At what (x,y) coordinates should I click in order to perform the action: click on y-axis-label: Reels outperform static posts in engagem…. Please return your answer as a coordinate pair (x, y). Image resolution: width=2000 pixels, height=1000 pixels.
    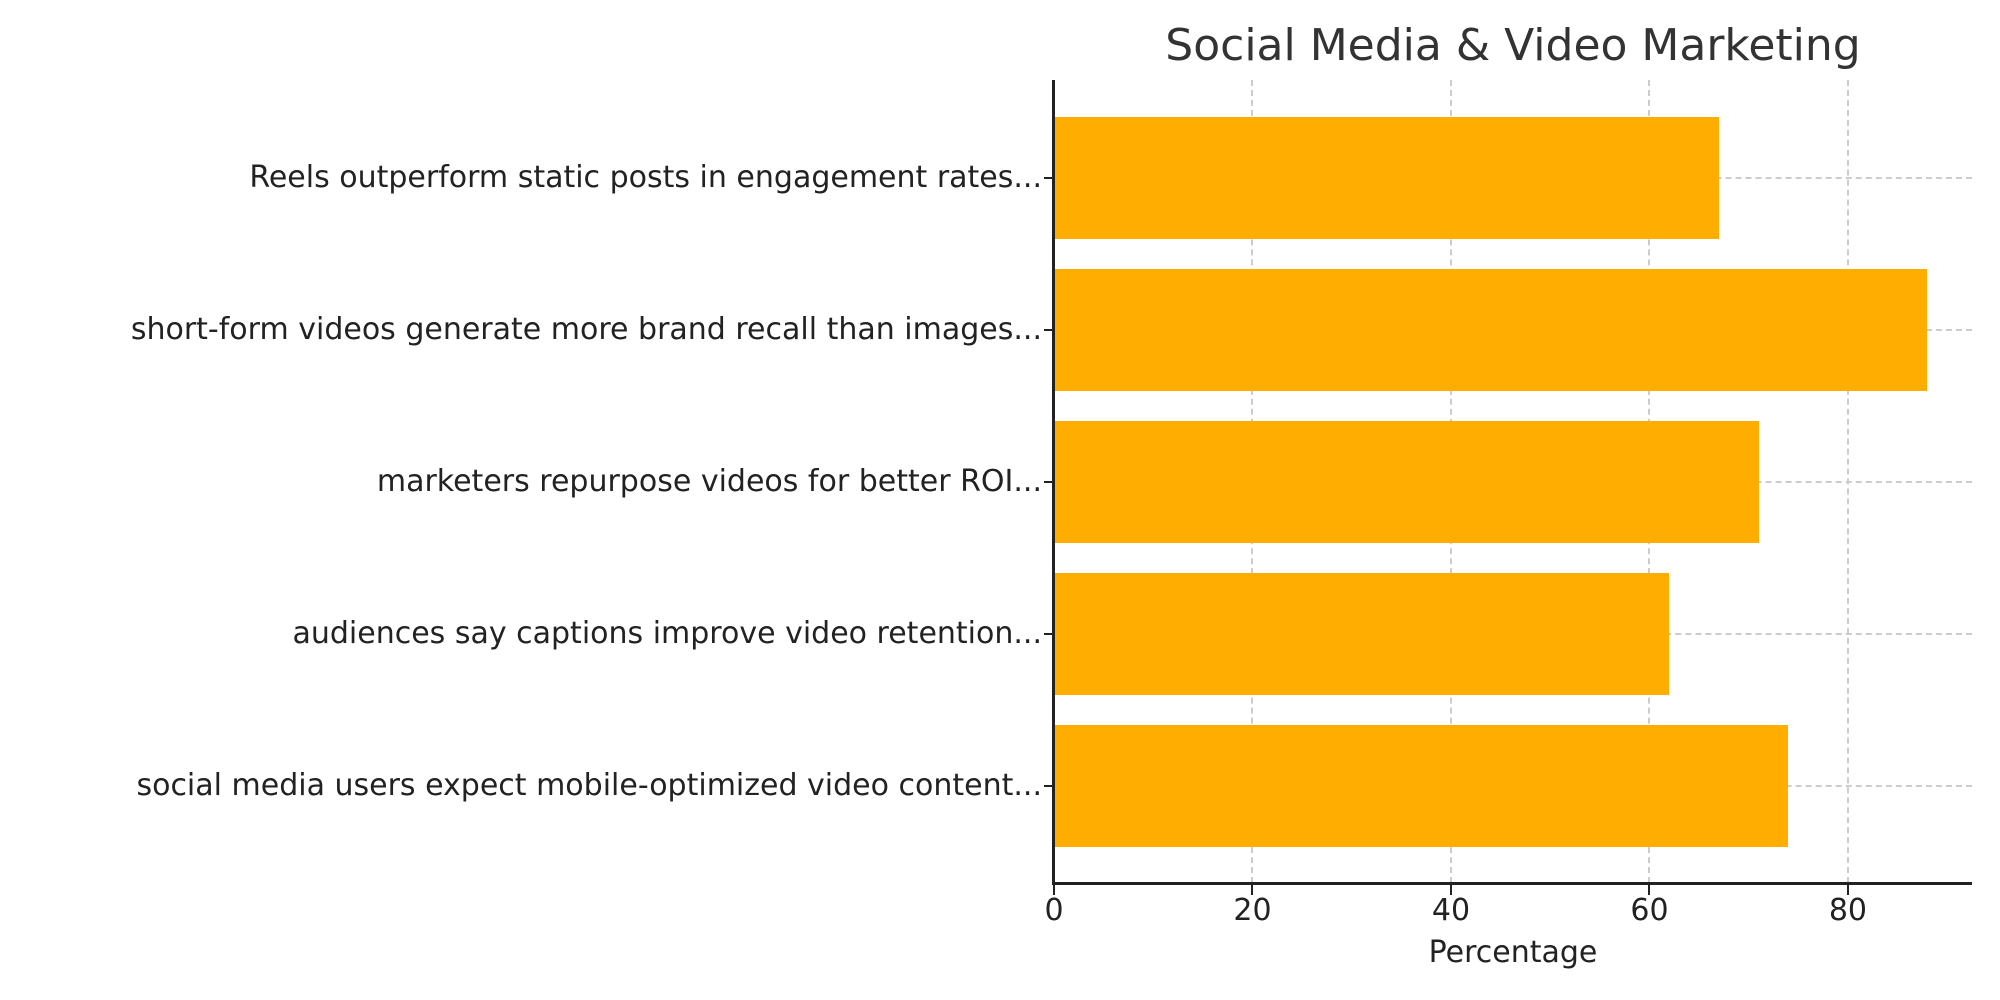
    Looking at the image, I should click on (645, 177).